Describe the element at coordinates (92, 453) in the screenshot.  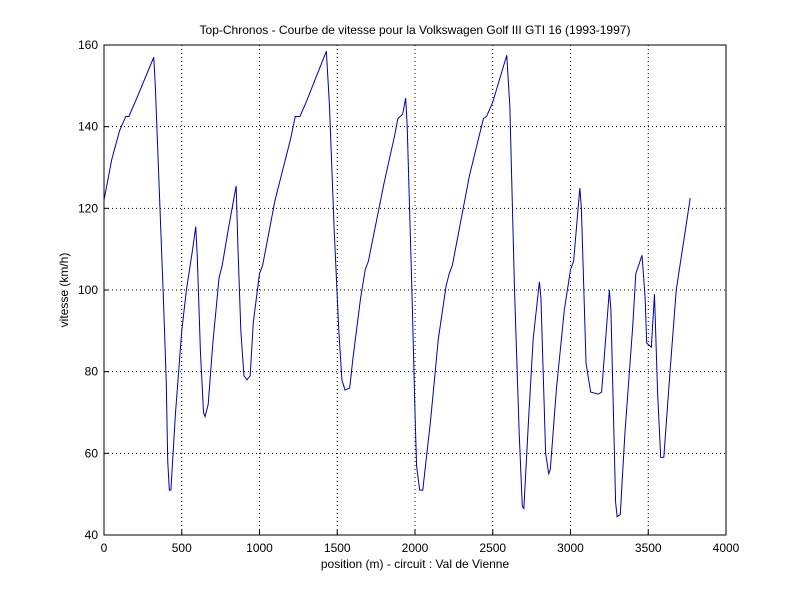
I see `y-tick-label: 60` at that location.